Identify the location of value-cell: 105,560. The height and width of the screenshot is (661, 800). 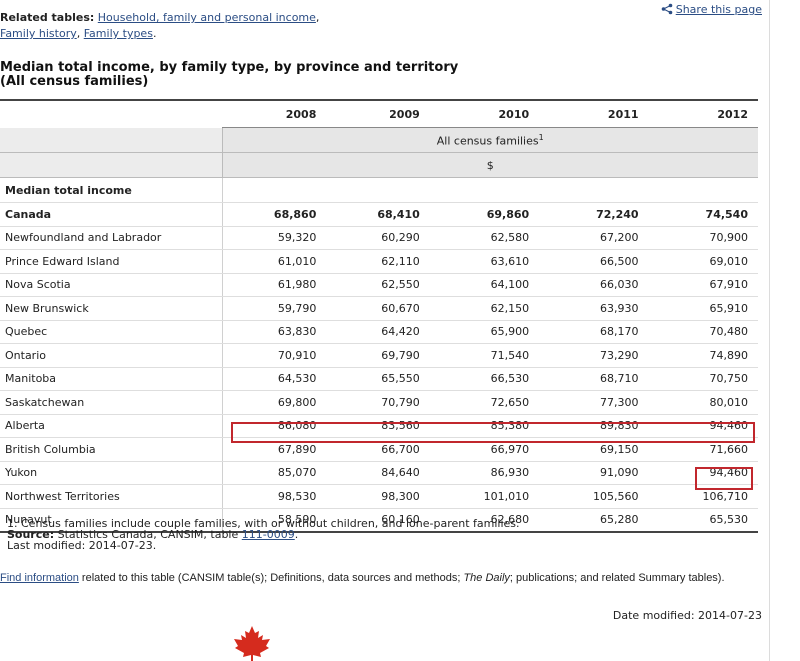
(594, 496).